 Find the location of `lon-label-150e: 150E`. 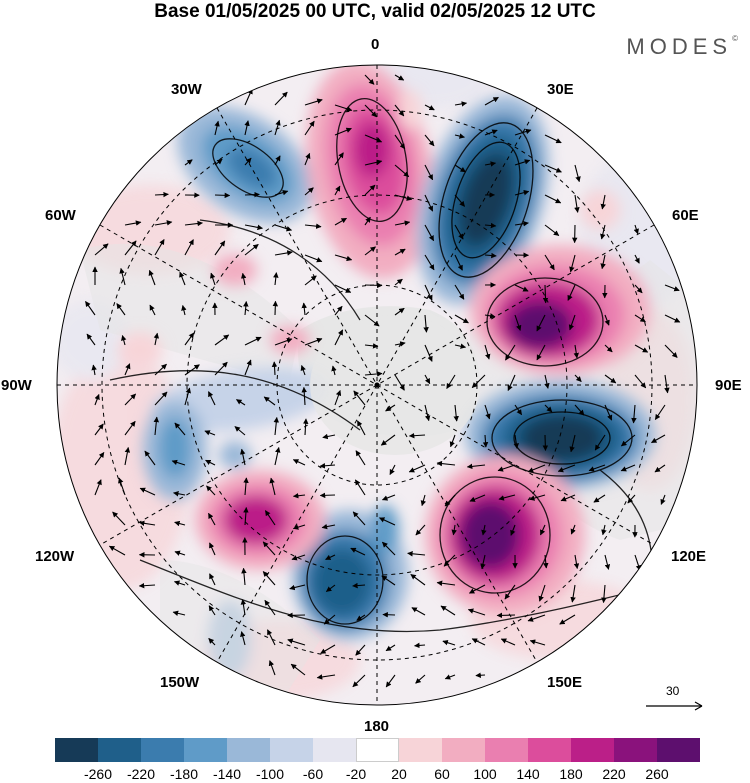

lon-label-150e: 150E is located at coordinates (565, 682).